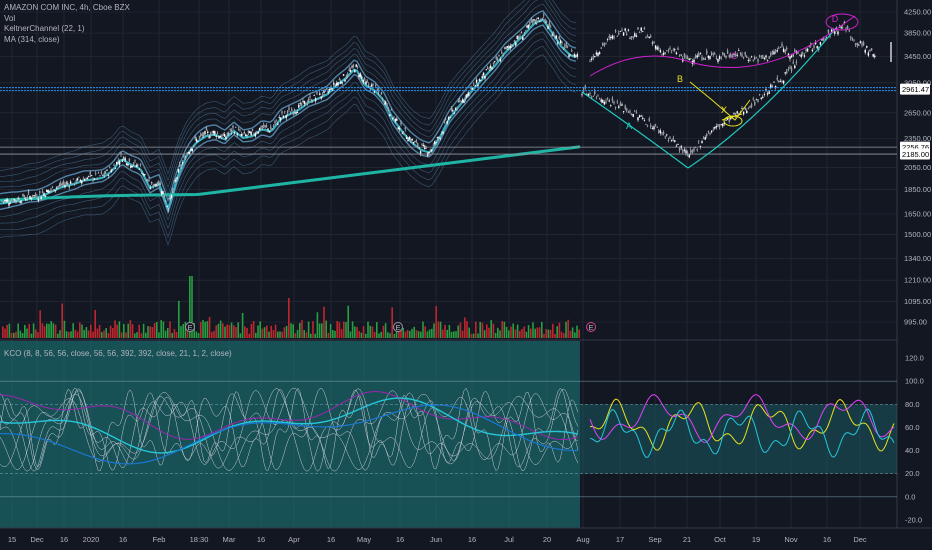  Describe the element at coordinates (762, 98) in the screenshot. I see `pattern-leg-a-return` at that location.